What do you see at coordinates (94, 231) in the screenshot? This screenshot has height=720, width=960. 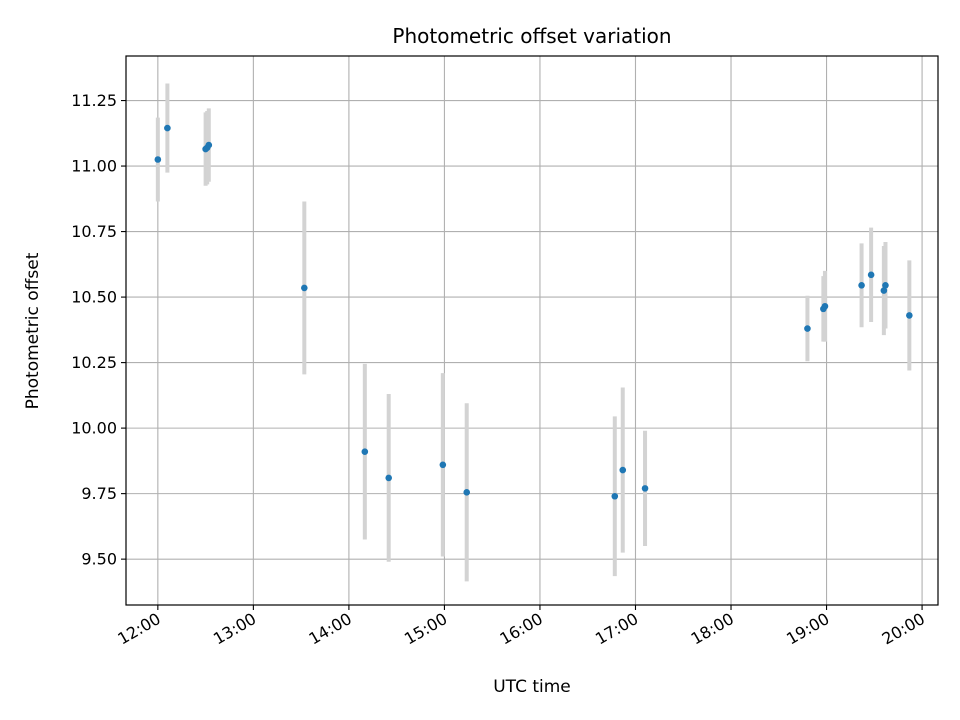 I see `y-tick-label: 10.75` at bounding box center [94, 231].